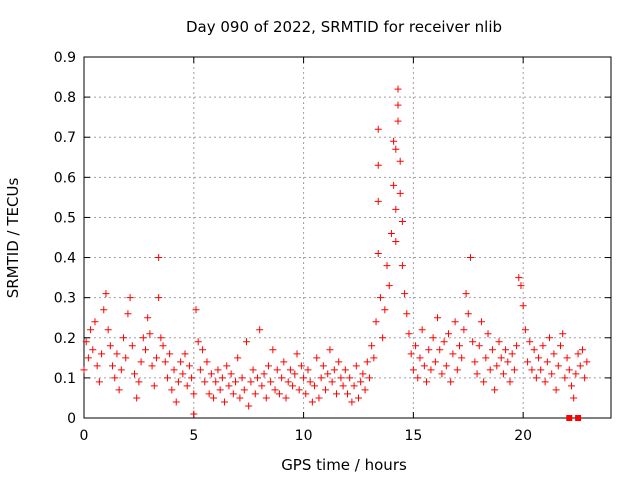 This screenshot has height=480, width=640. I want to click on y-tick-label: 0.6, so click(65, 178).